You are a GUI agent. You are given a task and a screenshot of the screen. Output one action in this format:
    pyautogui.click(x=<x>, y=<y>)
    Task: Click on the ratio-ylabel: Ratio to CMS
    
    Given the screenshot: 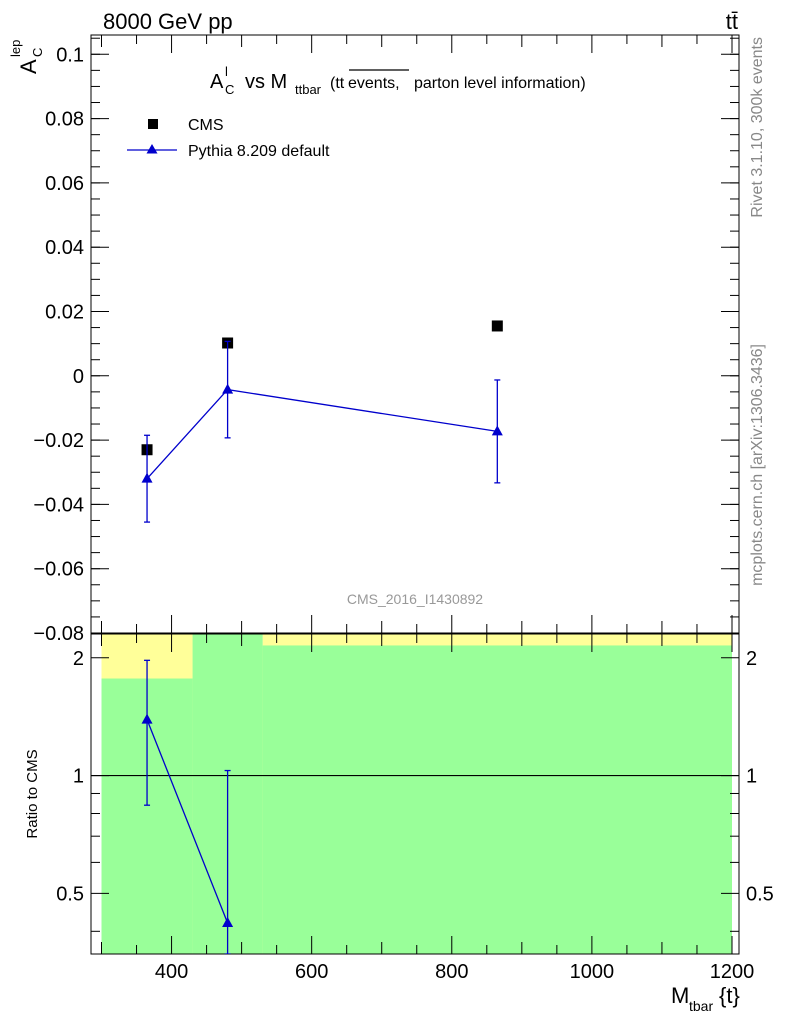 What is the action you would take?
    pyautogui.click(x=32, y=793)
    